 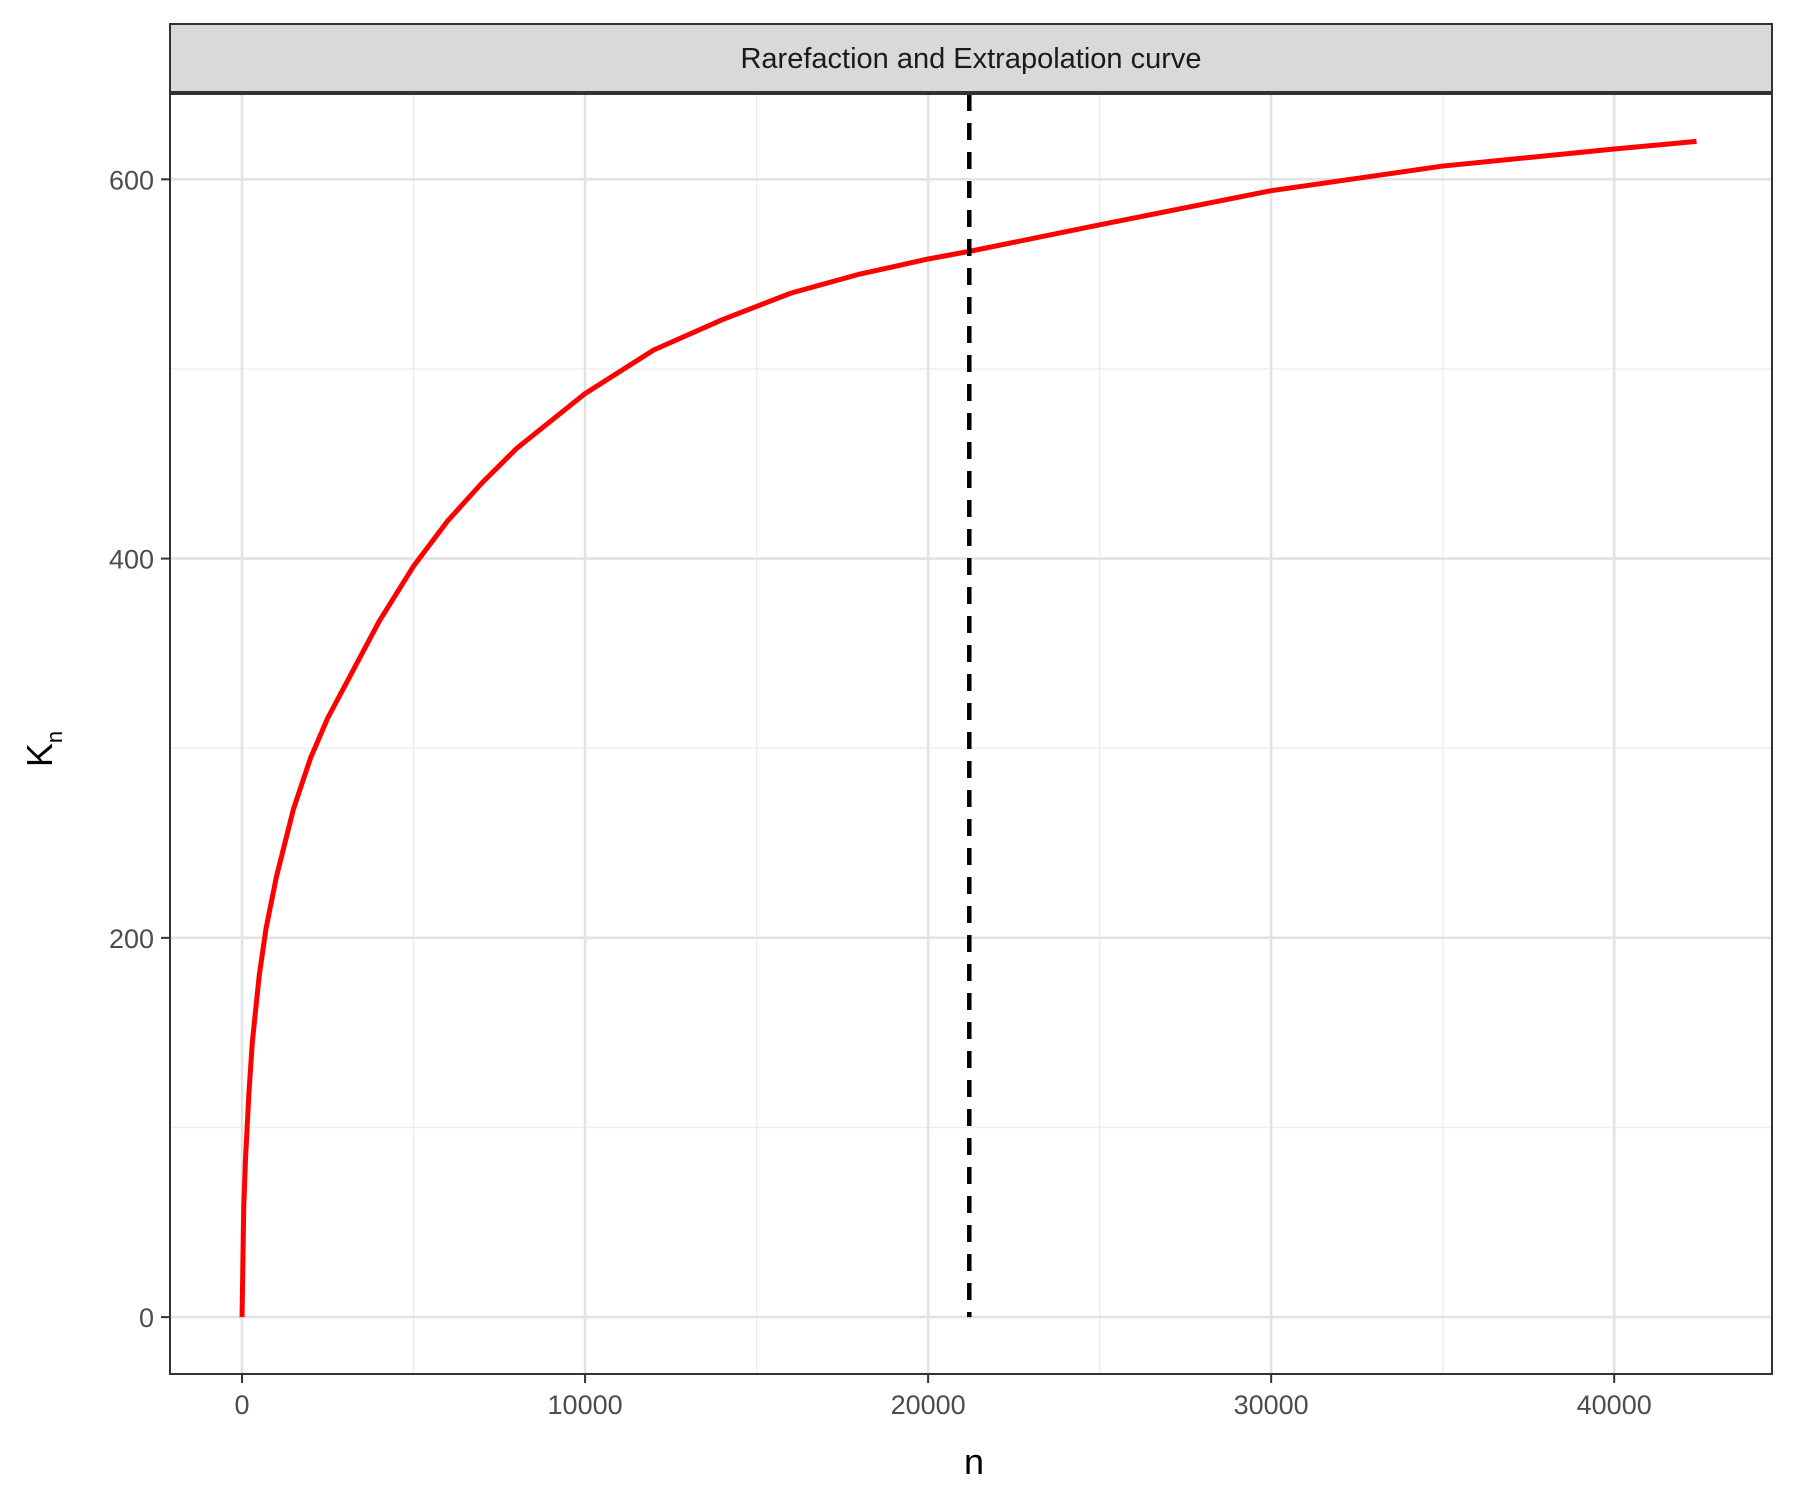 I want to click on facet-strip: Rarefaction and Extrapolation curve, so click(x=971, y=58).